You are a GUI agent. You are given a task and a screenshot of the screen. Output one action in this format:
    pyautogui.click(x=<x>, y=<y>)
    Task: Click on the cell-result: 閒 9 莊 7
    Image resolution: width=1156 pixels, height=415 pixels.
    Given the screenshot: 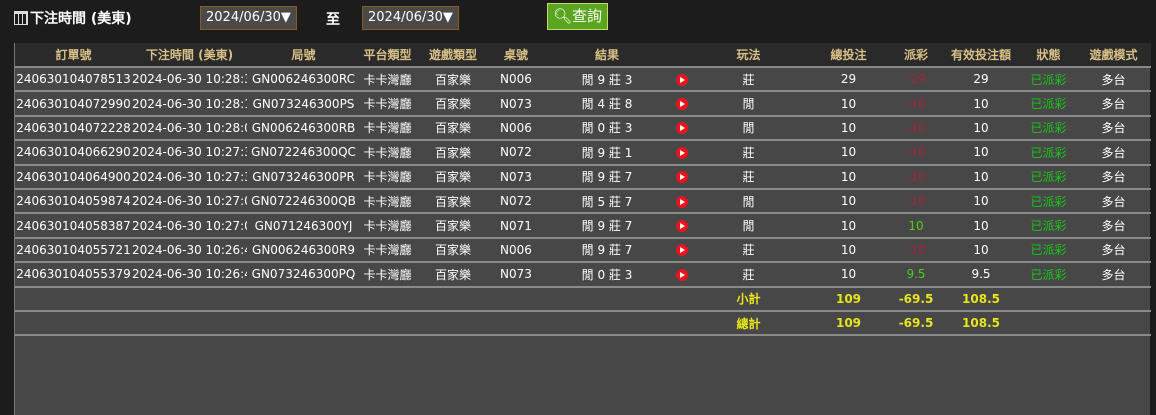 What is the action you would take?
    pyautogui.click(x=607, y=250)
    